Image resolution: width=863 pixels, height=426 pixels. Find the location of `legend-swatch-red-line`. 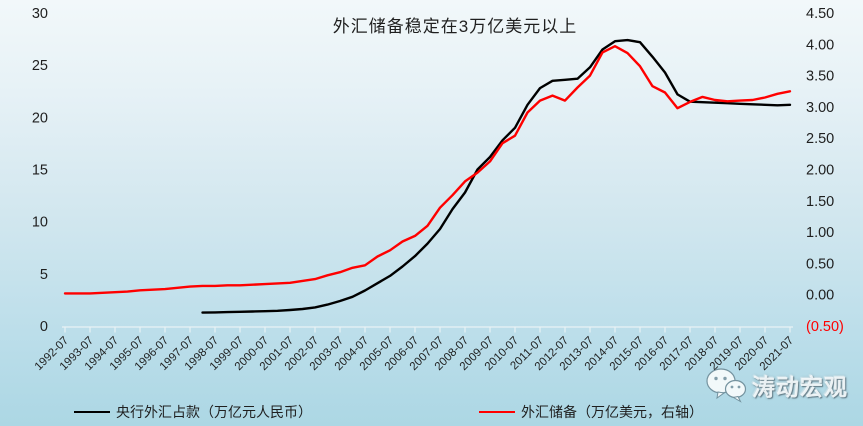

legend-swatch-red-line is located at coordinates (497, 412).